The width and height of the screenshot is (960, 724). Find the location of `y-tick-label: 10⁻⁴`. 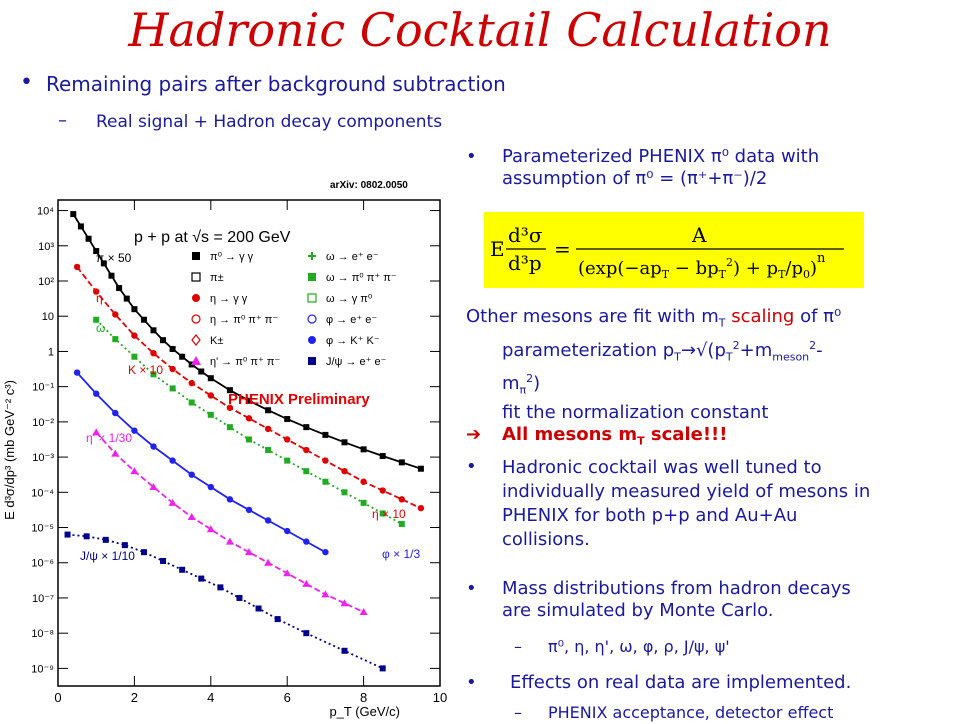

y-tick-label: 10⁻⁴ is located at coordinates (42, 493).